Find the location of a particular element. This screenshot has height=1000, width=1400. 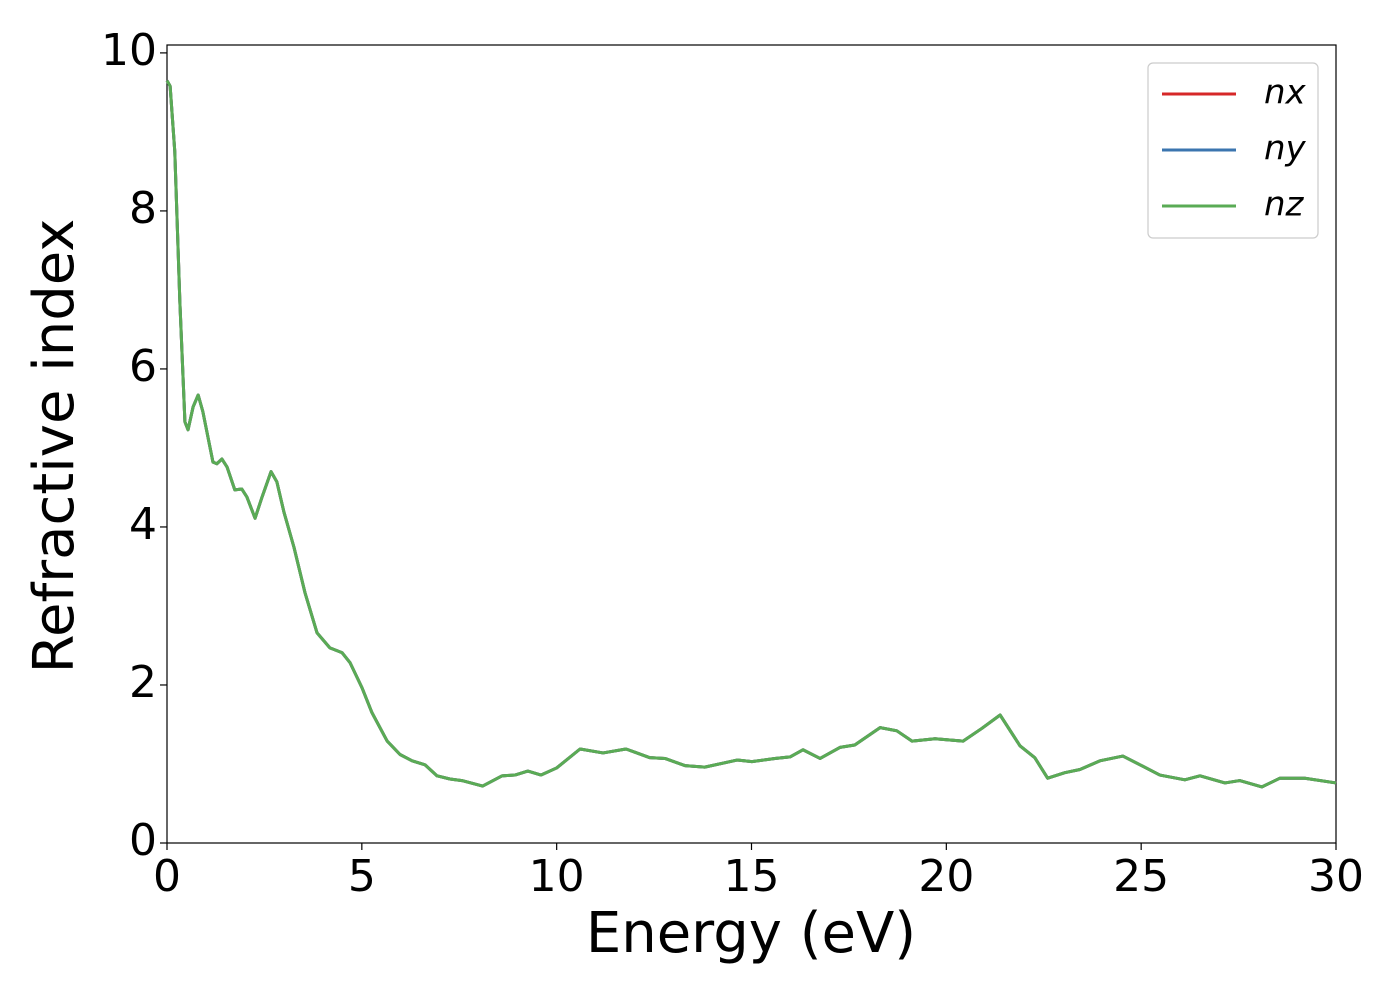

legend-label: ny is located at coordinates (1285, 149).